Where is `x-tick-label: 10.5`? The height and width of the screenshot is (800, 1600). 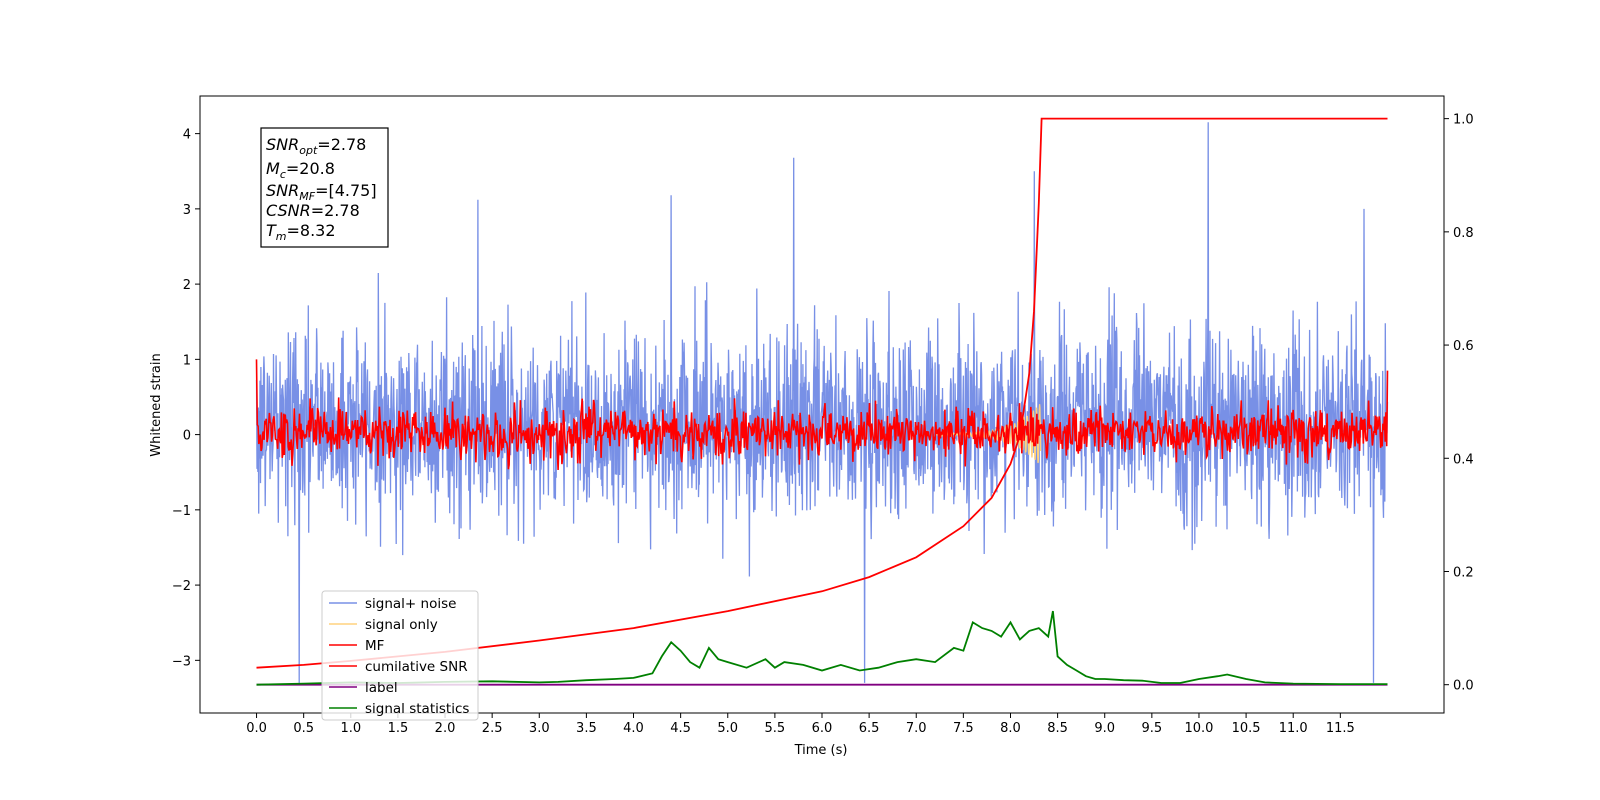
x-tick-label: 10.5 is located at coordinates (1246, 728).